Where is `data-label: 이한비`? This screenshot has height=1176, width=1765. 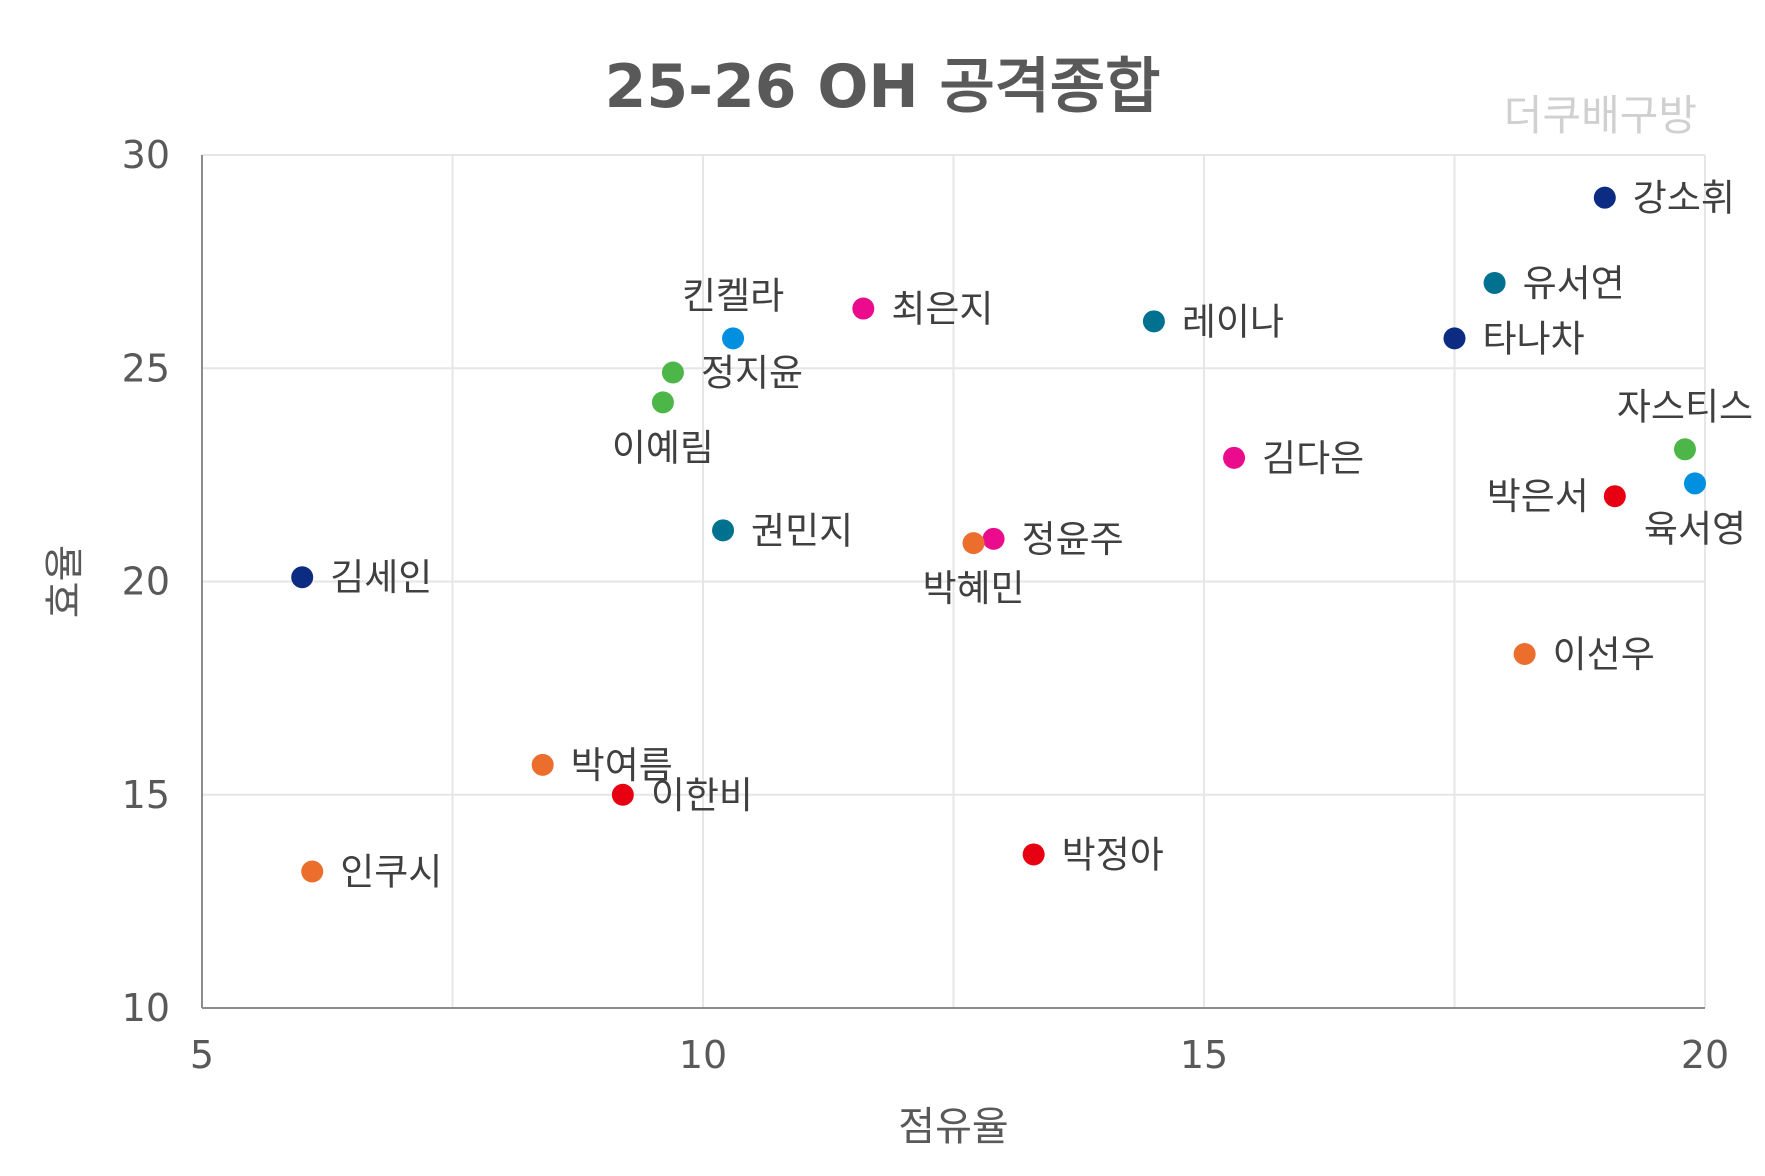
data-label: 이한비 is located at coordinates (702, 795).